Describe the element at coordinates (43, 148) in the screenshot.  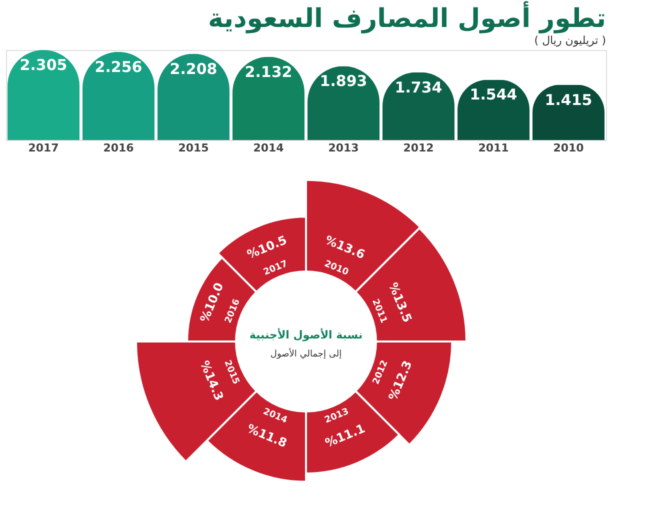
I see `x-tick-label: 2017` at that location.